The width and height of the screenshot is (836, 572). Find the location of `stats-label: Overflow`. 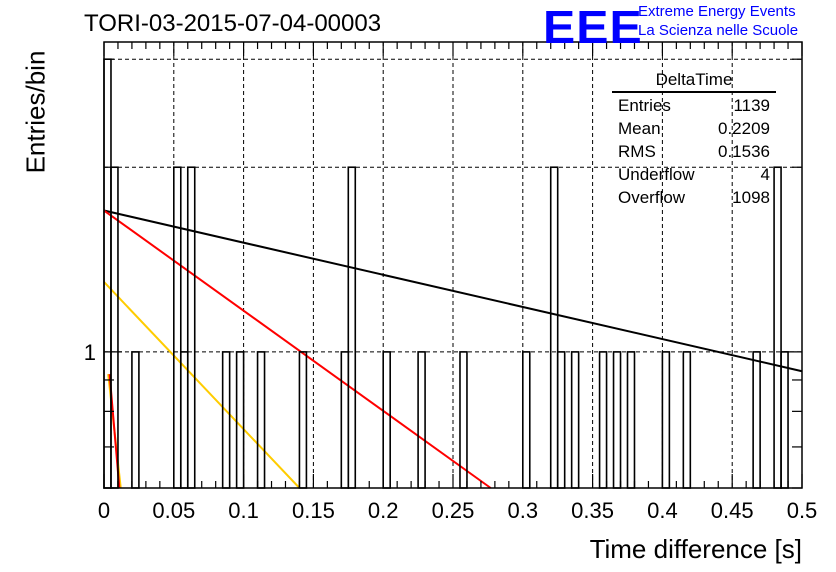

stats-label: Overflow is located at coordinates (652, 197).